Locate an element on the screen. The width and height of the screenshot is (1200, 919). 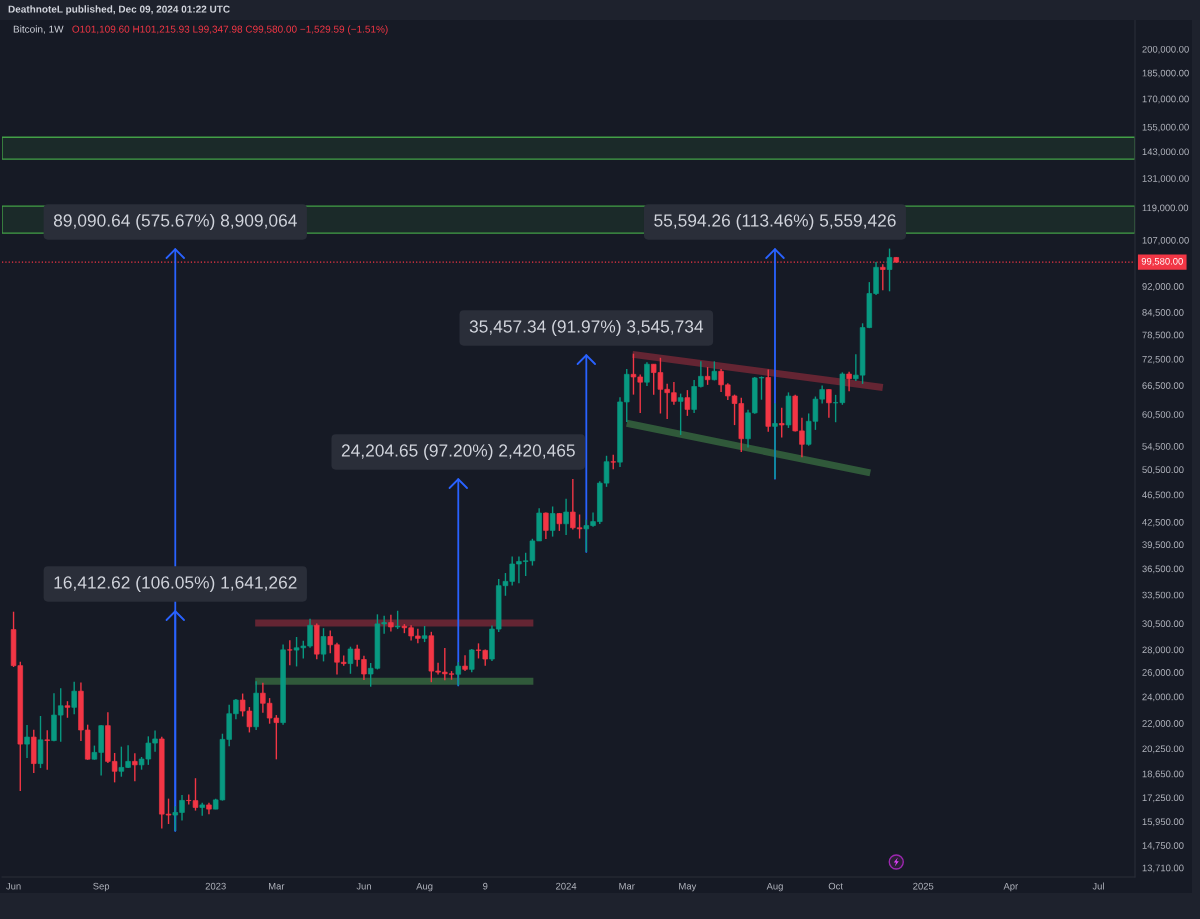
annotation: 55,594.26 (113.46%) 5,559,426 is located at coordinates (775, 222).